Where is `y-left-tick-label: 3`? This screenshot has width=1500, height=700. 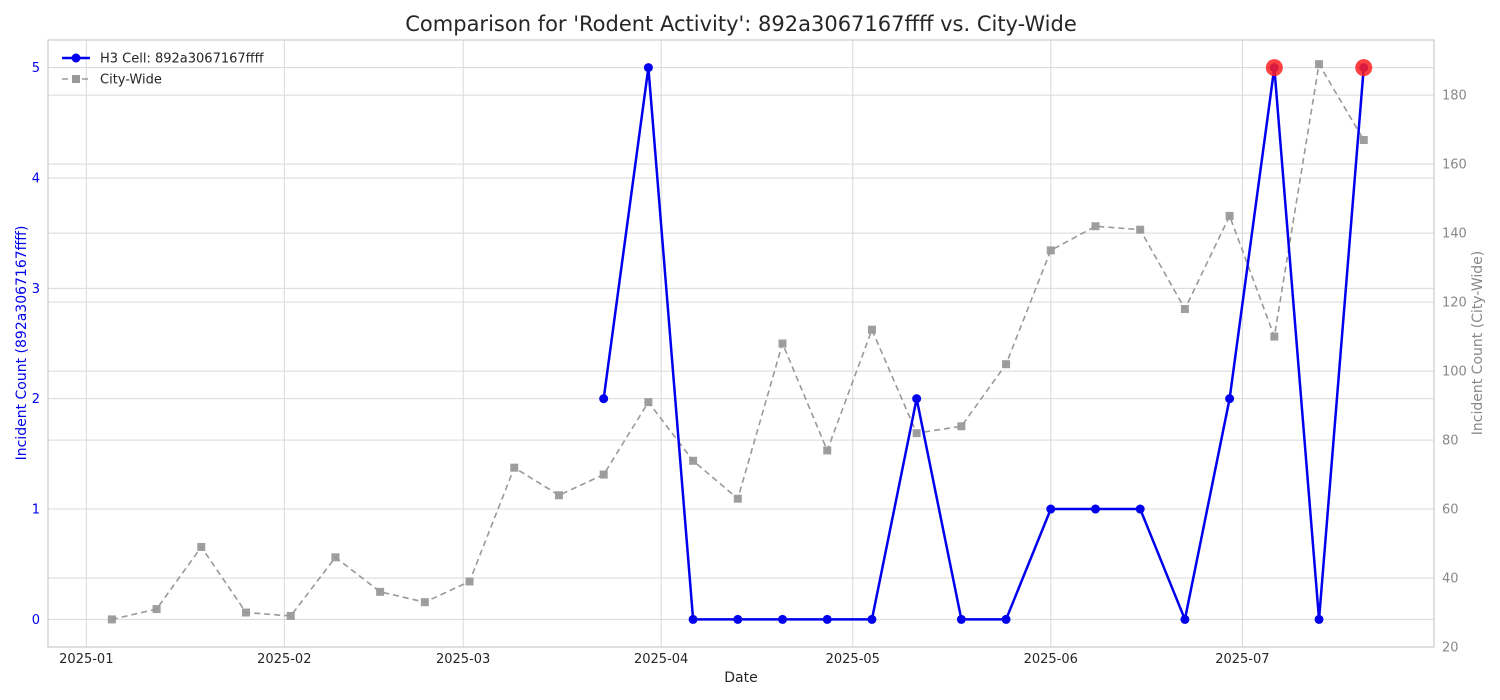
y-left-tick-label: 3 is located at coordinates (36, 289).